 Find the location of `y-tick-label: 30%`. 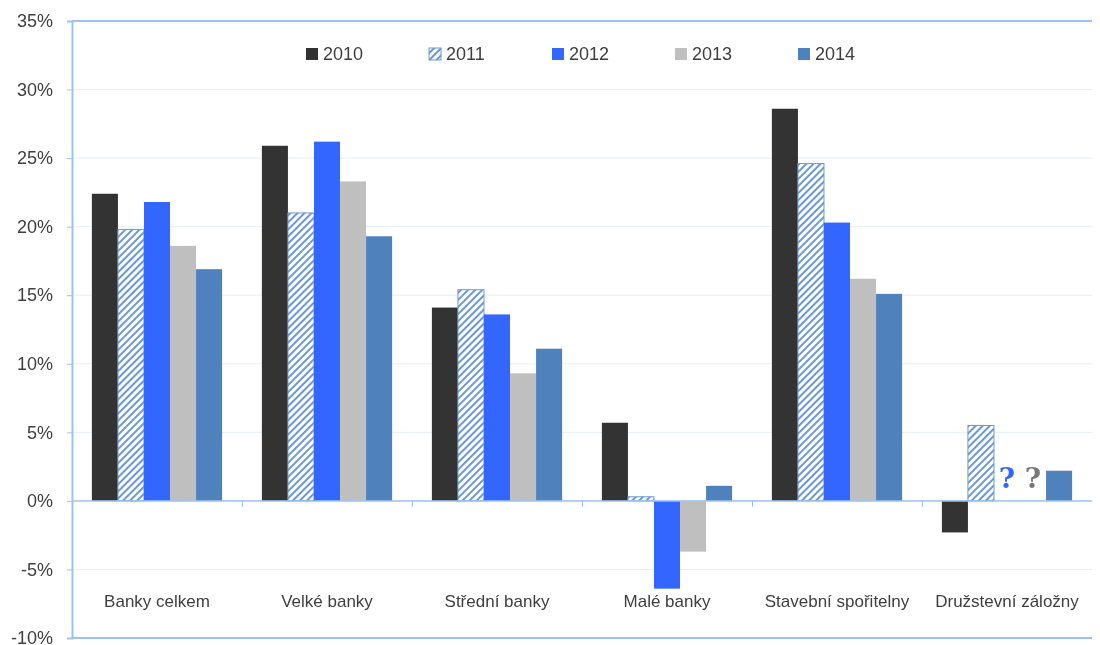

y-tick-label: 30% is located at coordinates (34, 89).